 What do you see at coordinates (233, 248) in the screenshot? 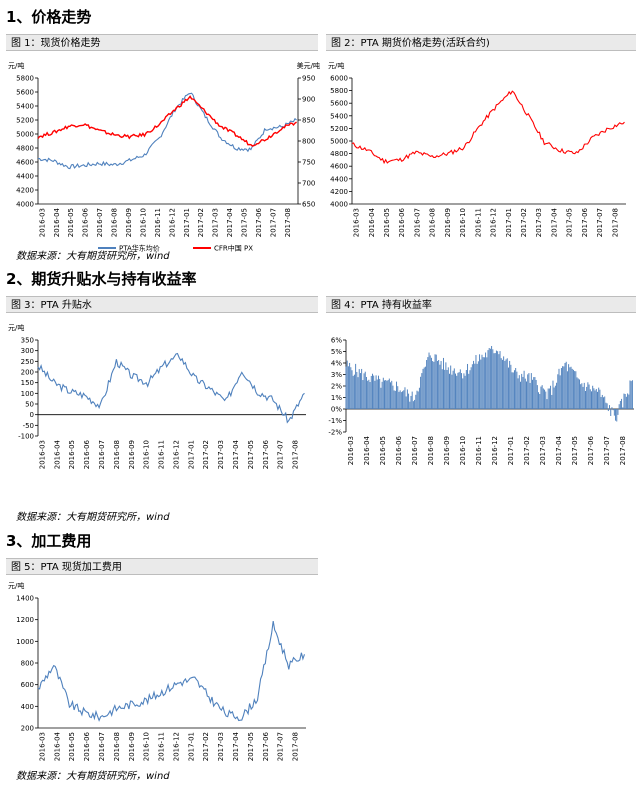
I see `fig1-legend-label-1: CFR中国 PX` at bounding box center [233, 248].